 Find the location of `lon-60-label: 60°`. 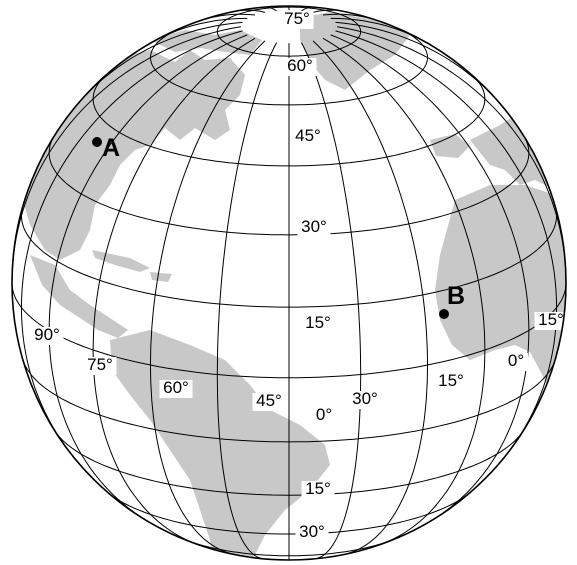

lon-60-label: 60° is located at coordinates (176, 387).